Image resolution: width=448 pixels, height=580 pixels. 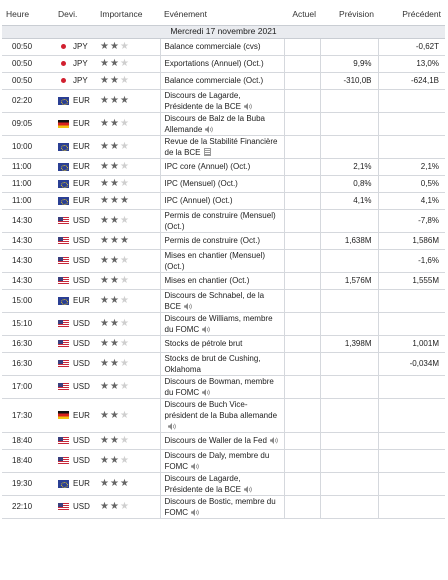 What do you see at coordinates (214, 80) in the screenshot?
I see `event-name: Balance commerciale (Oct.)` at bounding box center [214, 80].